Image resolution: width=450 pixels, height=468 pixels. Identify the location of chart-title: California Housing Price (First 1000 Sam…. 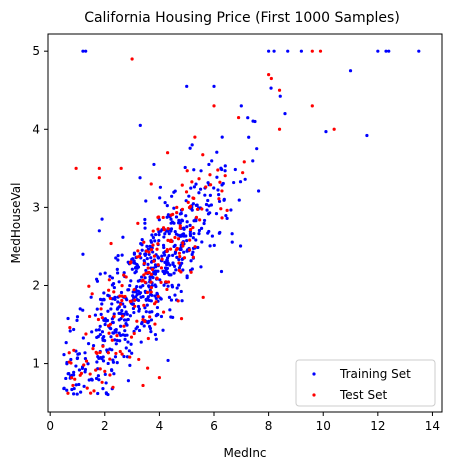
(242, 18).